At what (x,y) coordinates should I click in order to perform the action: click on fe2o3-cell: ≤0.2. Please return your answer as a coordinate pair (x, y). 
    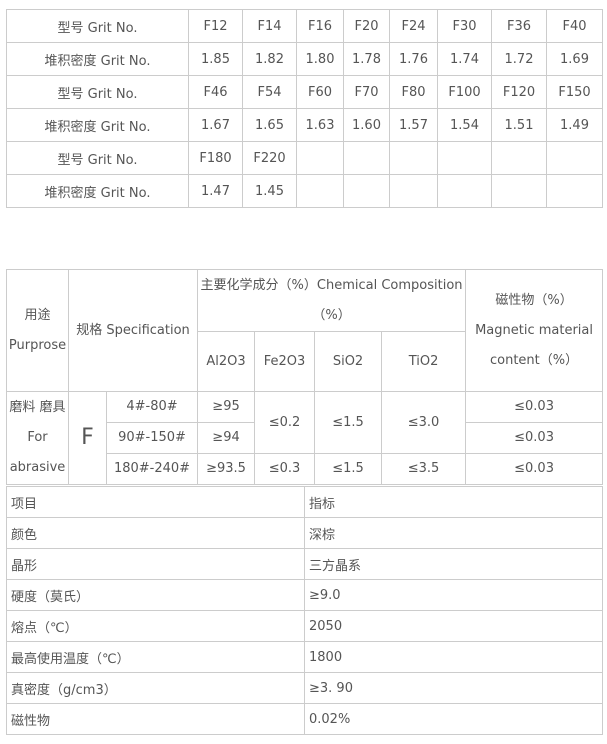
    Looking at the image, I should click on (285, 422).